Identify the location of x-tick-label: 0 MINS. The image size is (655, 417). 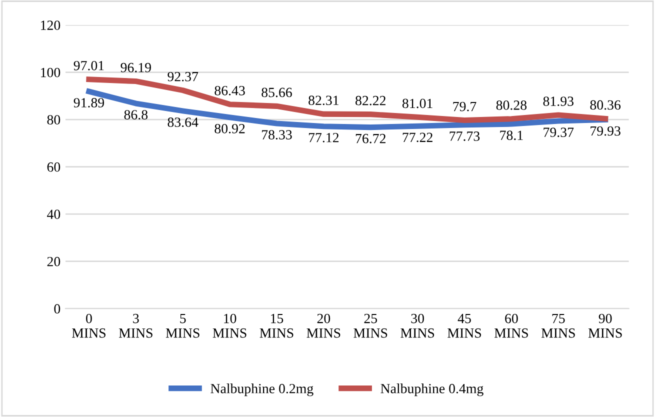
(89, 326).